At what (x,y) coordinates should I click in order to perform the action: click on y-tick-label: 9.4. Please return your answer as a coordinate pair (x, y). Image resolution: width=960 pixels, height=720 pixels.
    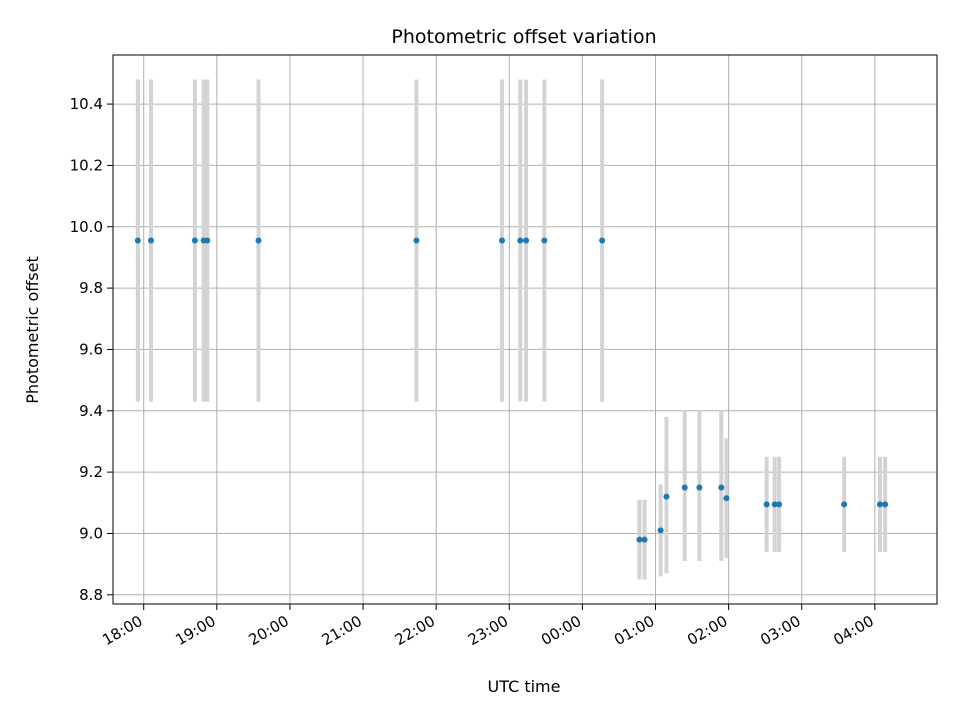
    Looking at the image, I should click on (91, 411).